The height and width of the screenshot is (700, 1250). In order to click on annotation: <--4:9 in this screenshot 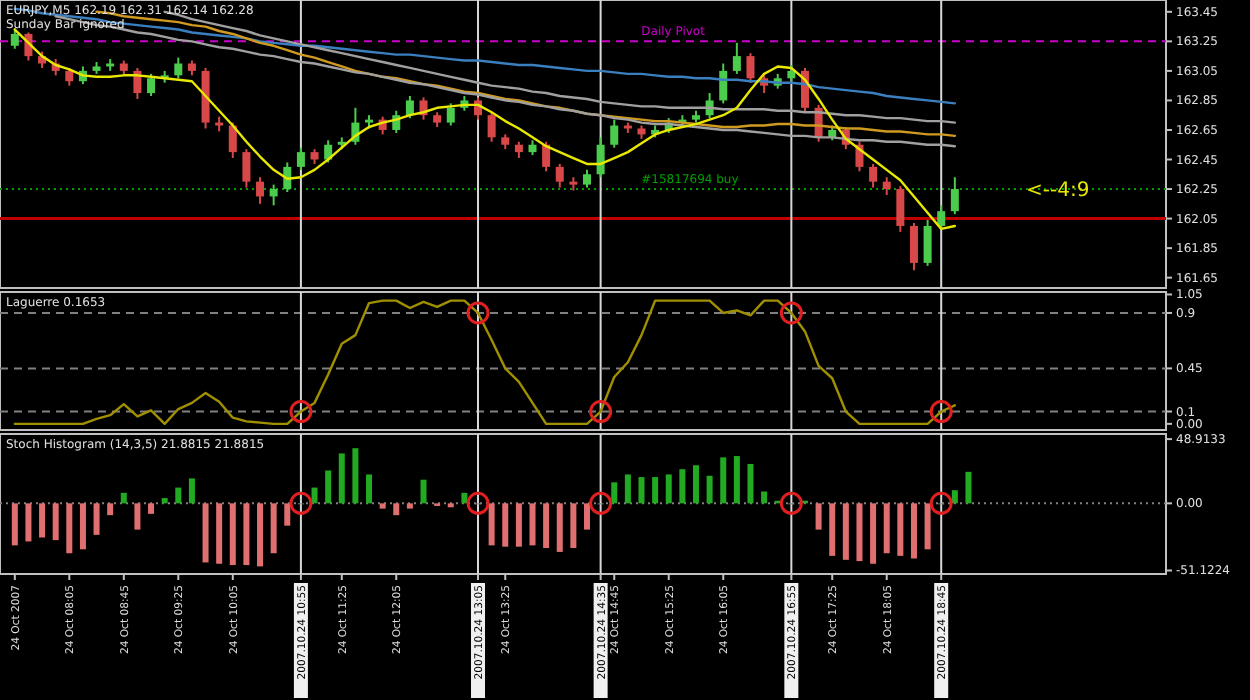, I will do `click(1058, 191)`.